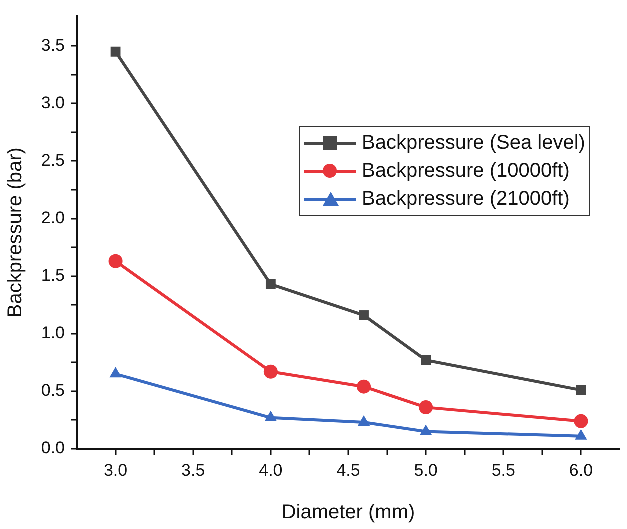 The width and height of the screenshot is (627, 529). I want to click on y-tick-label: 0.0, so click(53, 448).